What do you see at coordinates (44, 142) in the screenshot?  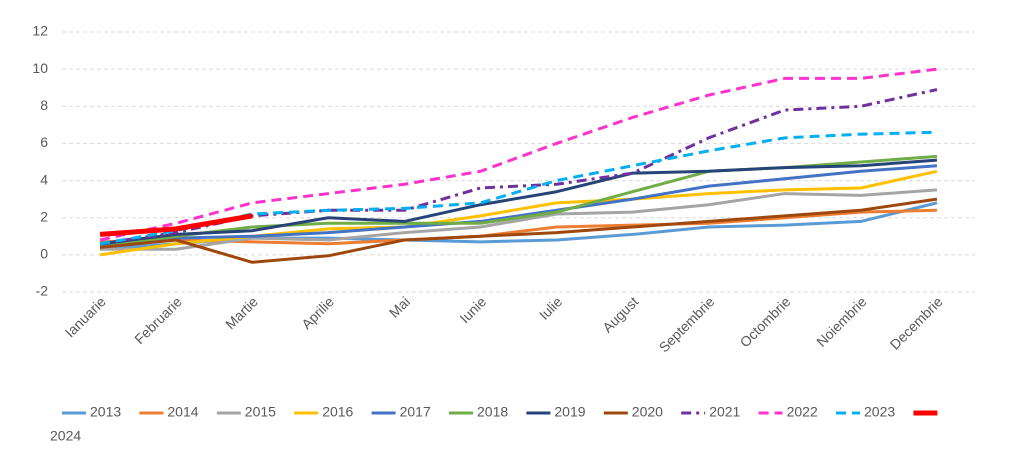 I see `y-tick-label: 6` at bounding box center [44, 142].